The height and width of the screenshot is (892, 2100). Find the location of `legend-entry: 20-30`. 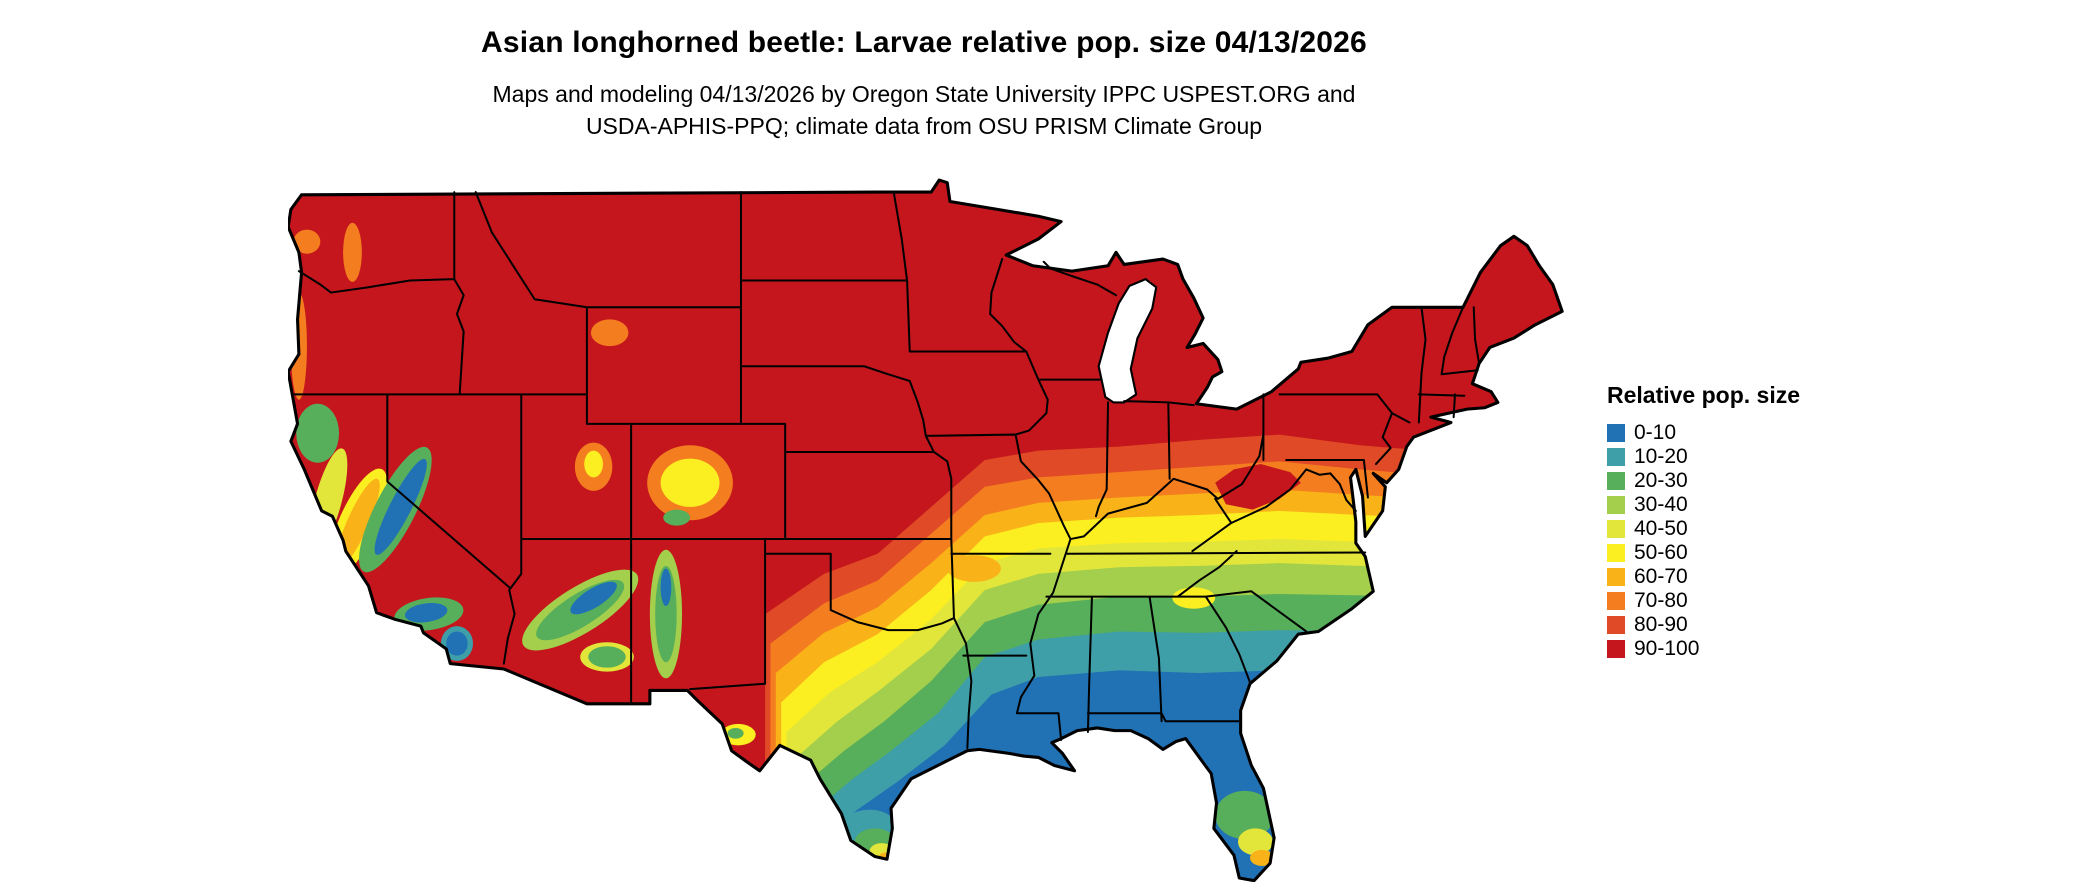

legend-entry: 20-30 is located at coordinates (1703, 481).